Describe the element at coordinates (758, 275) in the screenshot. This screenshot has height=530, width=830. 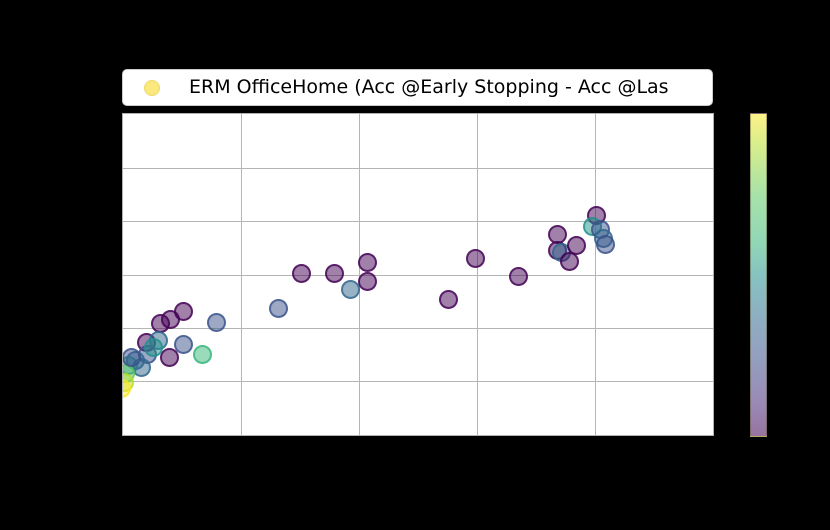
I see `colorbar` at that location.